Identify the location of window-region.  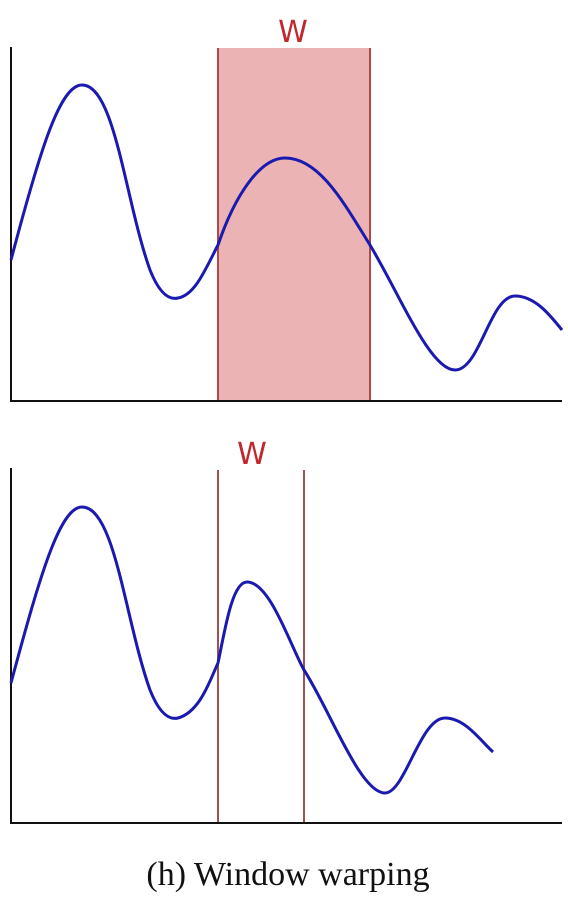
(294, 224).